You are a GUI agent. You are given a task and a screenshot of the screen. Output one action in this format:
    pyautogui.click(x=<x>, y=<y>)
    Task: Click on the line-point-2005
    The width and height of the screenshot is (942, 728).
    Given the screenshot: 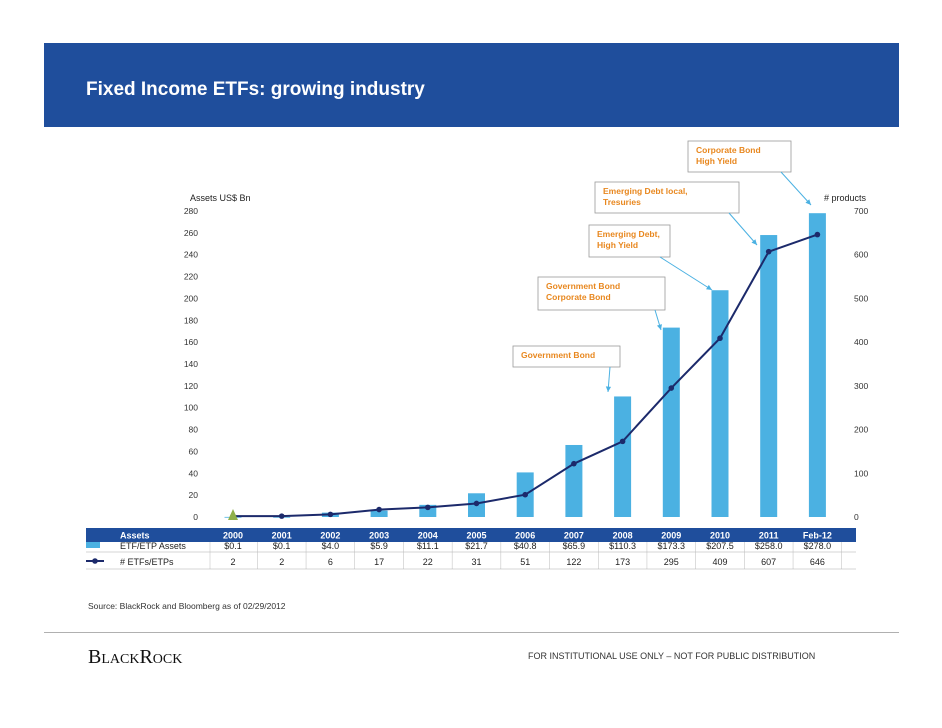 What is the action you would take?
    pyautogui.click(x=476, y=503)
    